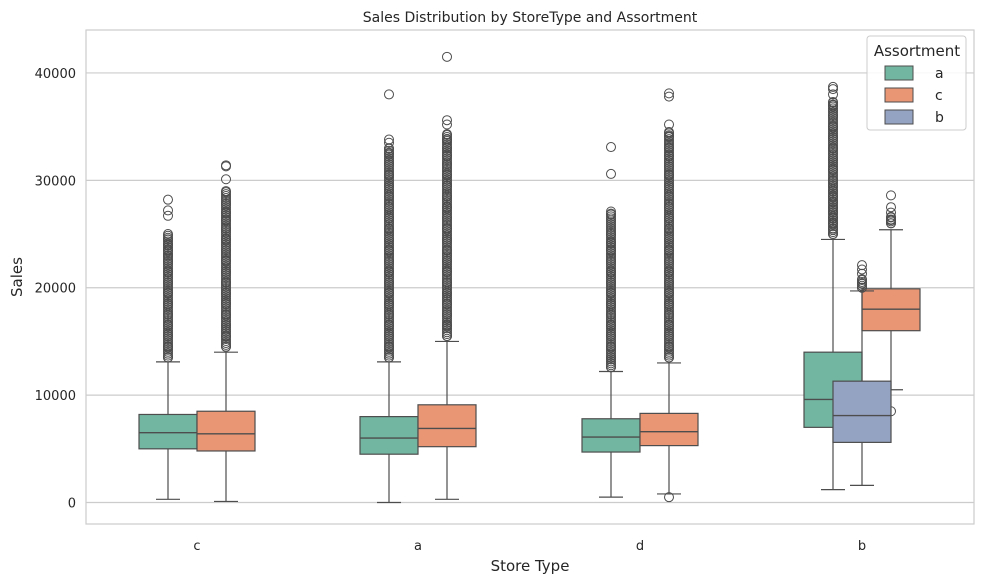 The image size is (984, 584). Describe the element at coordinates (916, 83) in the screenshot. I see `legend: Assortment acb` at that location.